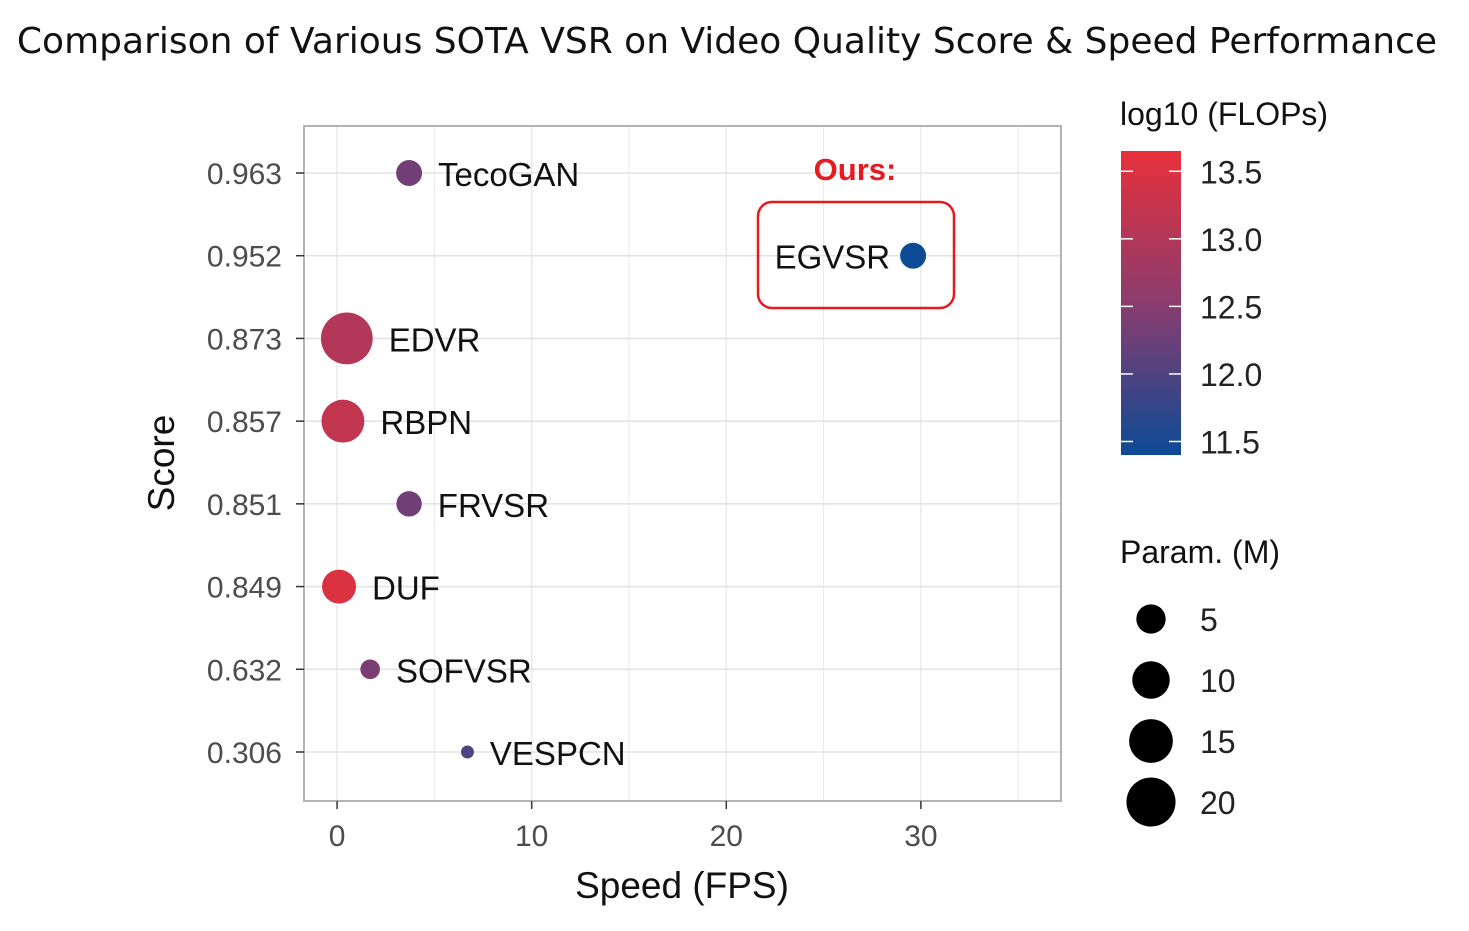 The width and height of the screenshot is (1469, 931). I want to click on color-legend-tick-label: 11.5, so click(1230, 442).